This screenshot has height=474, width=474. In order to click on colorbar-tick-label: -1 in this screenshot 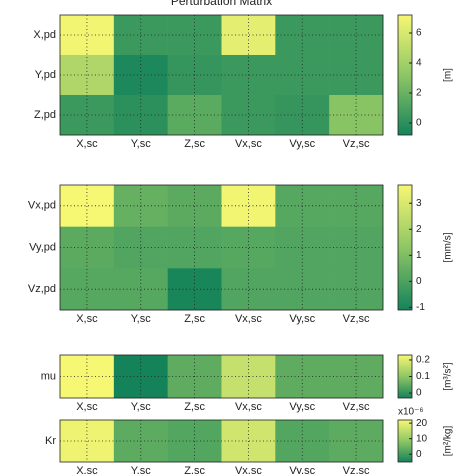, I will do `click(420, 307)`.